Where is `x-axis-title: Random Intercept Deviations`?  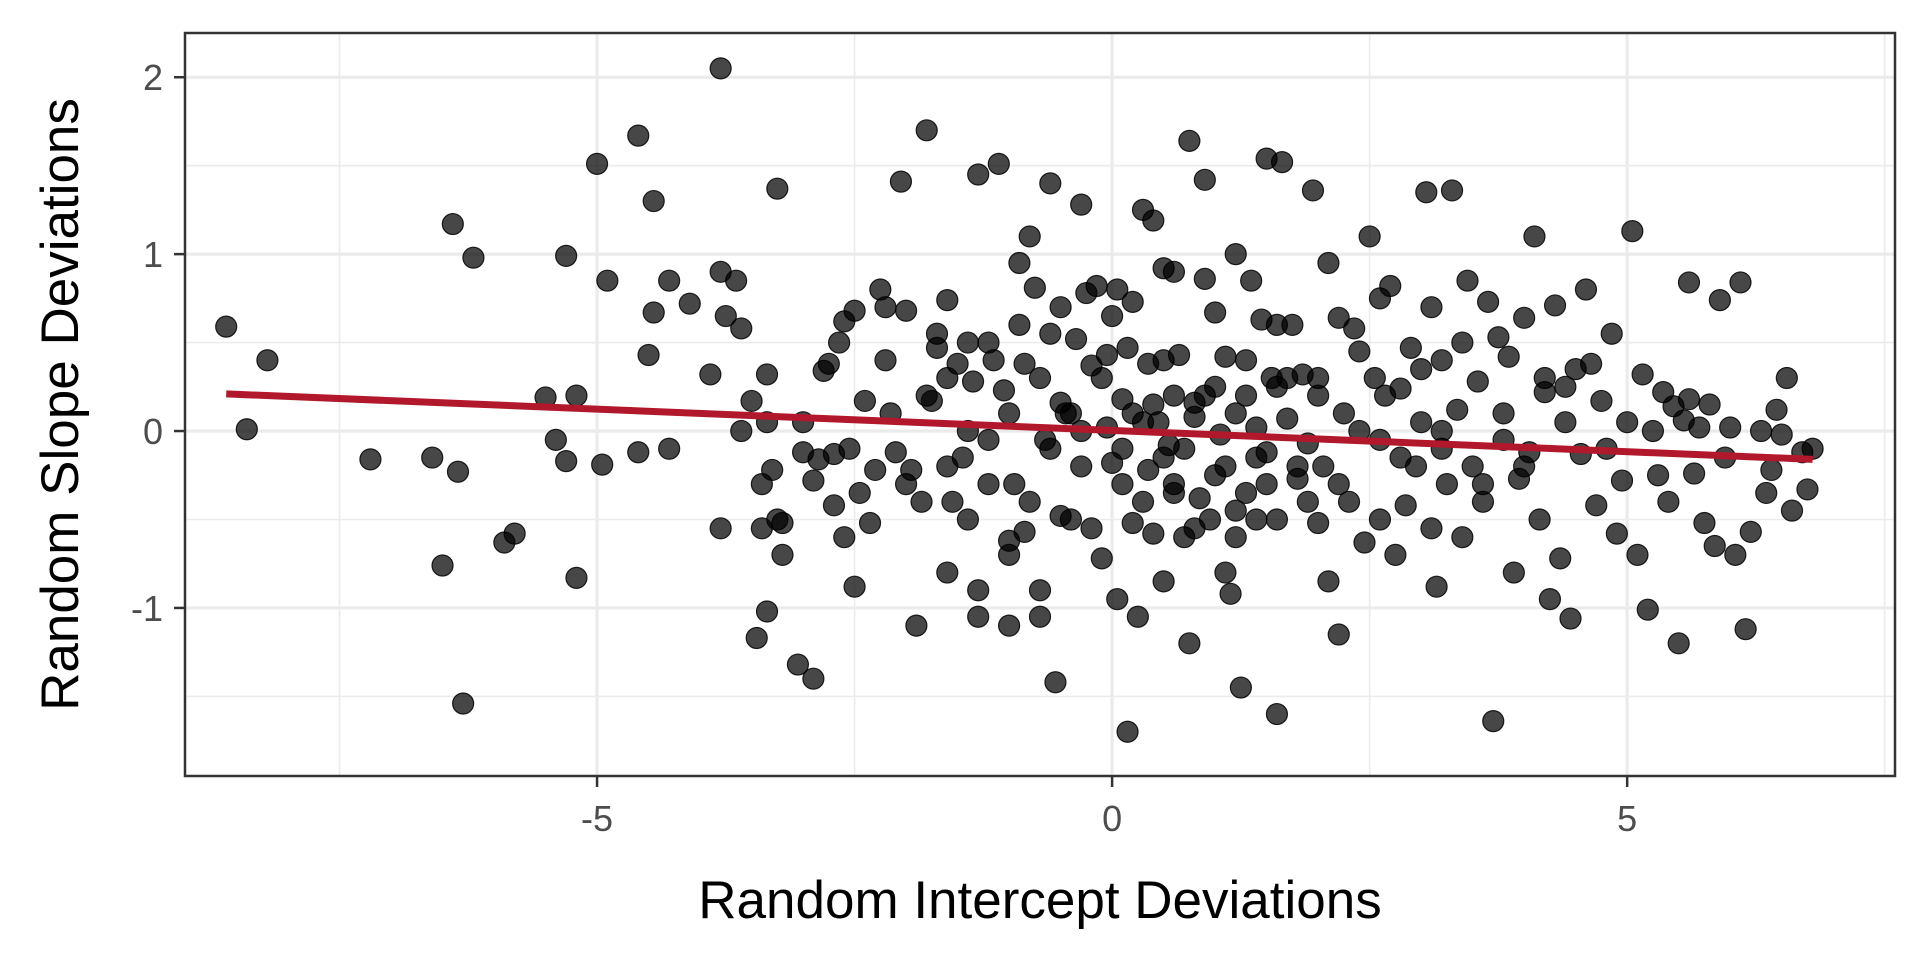 x-axis-title: Random Intercept Deviations is located at coordinates (1039, 900).